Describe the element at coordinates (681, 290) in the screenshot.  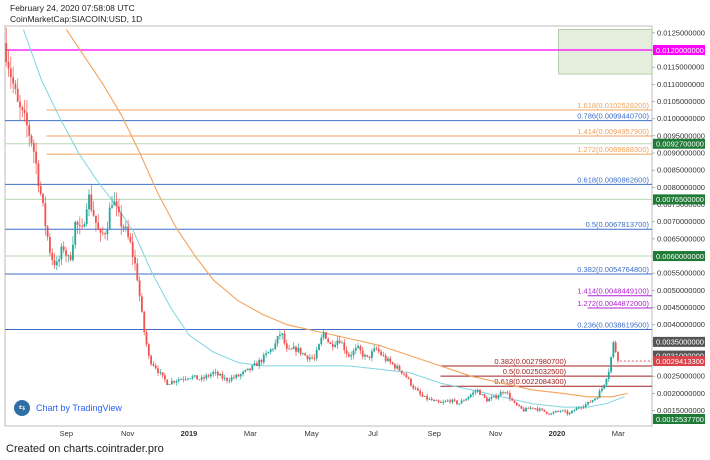
I see `y-tick-label: 0.0050000000` at that location.